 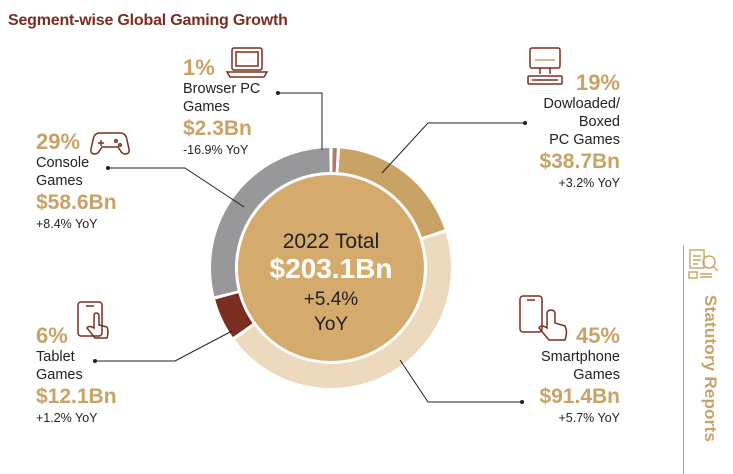 What do you see at coordinates (300, 121) in the screenshot?
I see `leader-browser` at bounding box center [300, 121].